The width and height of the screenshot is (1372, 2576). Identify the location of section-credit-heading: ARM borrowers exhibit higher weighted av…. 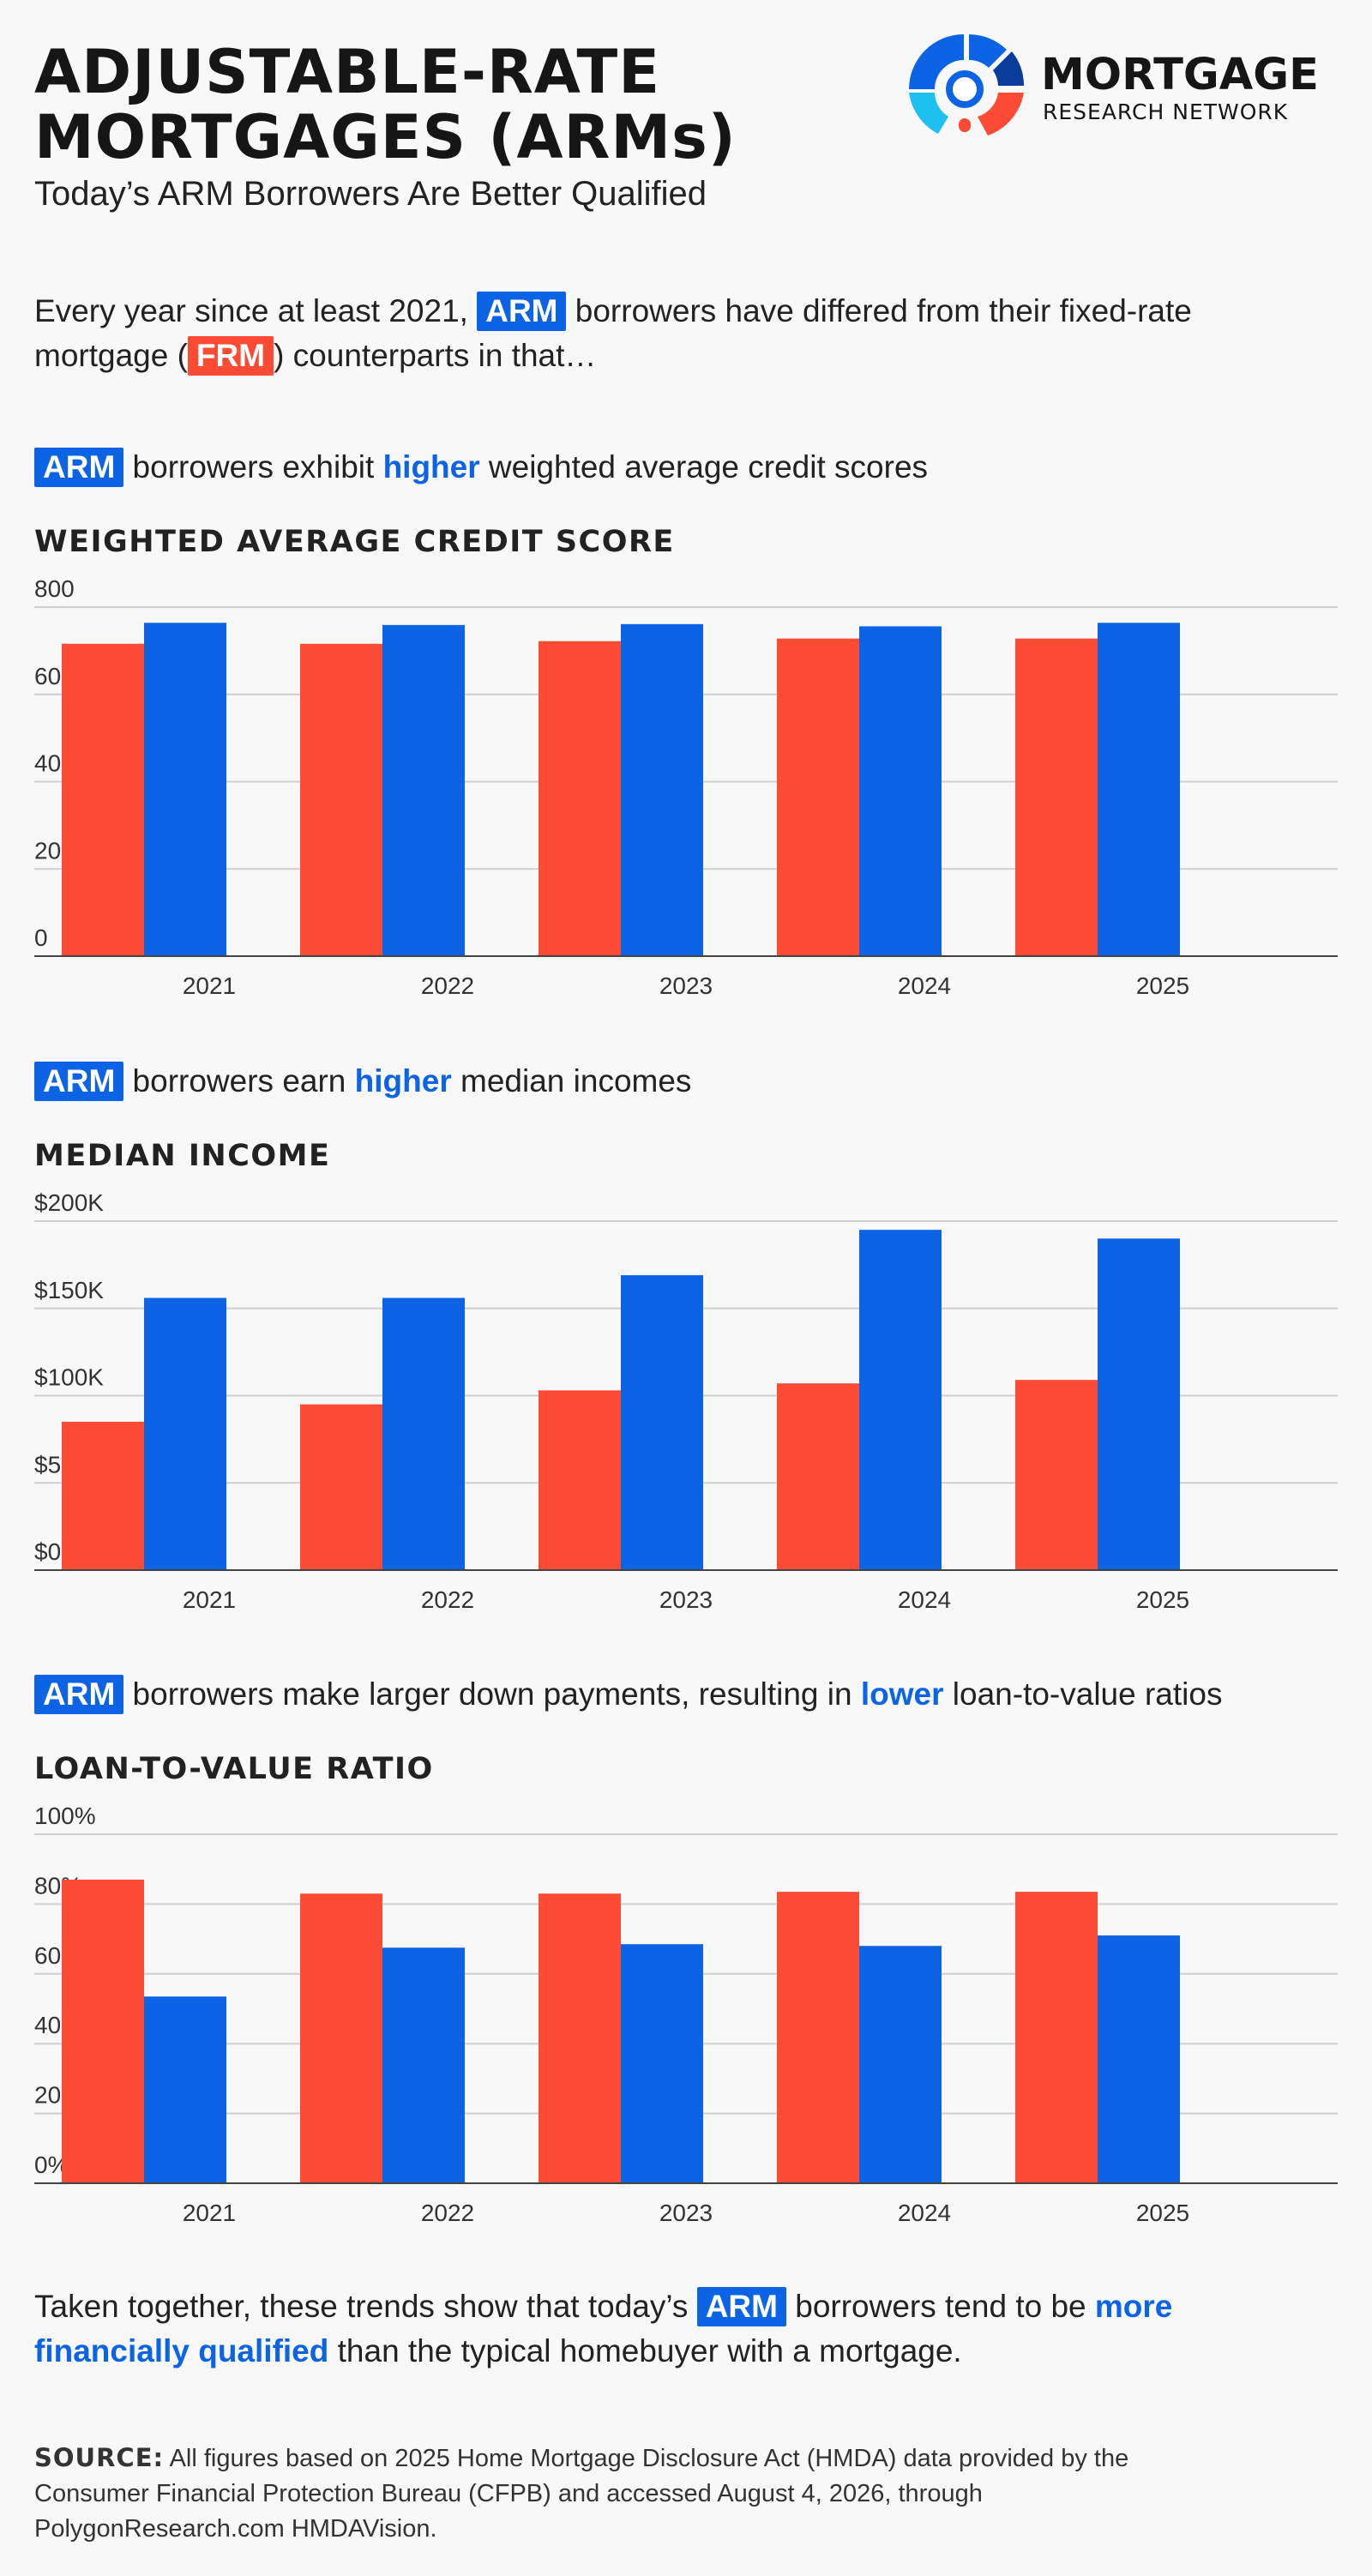
(481, 467).